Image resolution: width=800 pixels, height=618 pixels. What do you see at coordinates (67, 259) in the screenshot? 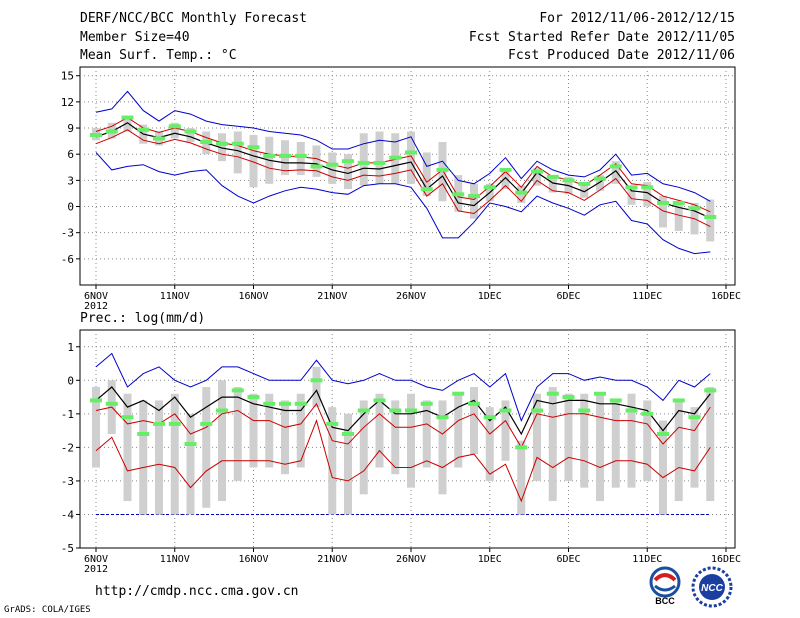
I see `temp-ytick-label: -6` at bounding box center [67, 259].